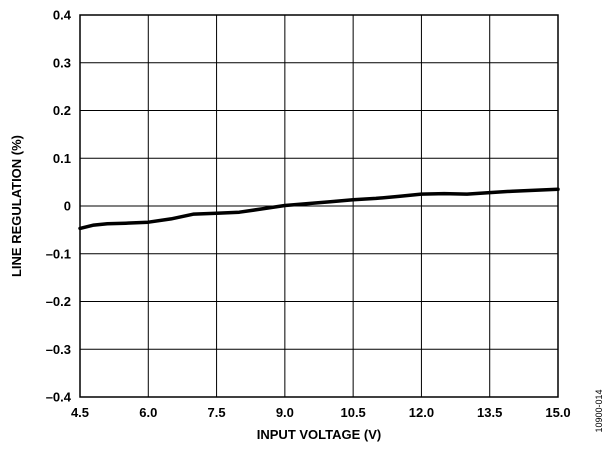 This screenshot has height=456, width=613. What do you see at coordinates (62, 62) in the screenshot?
I see `y-tick-label: 0.3` at bounding box center [62, 62].